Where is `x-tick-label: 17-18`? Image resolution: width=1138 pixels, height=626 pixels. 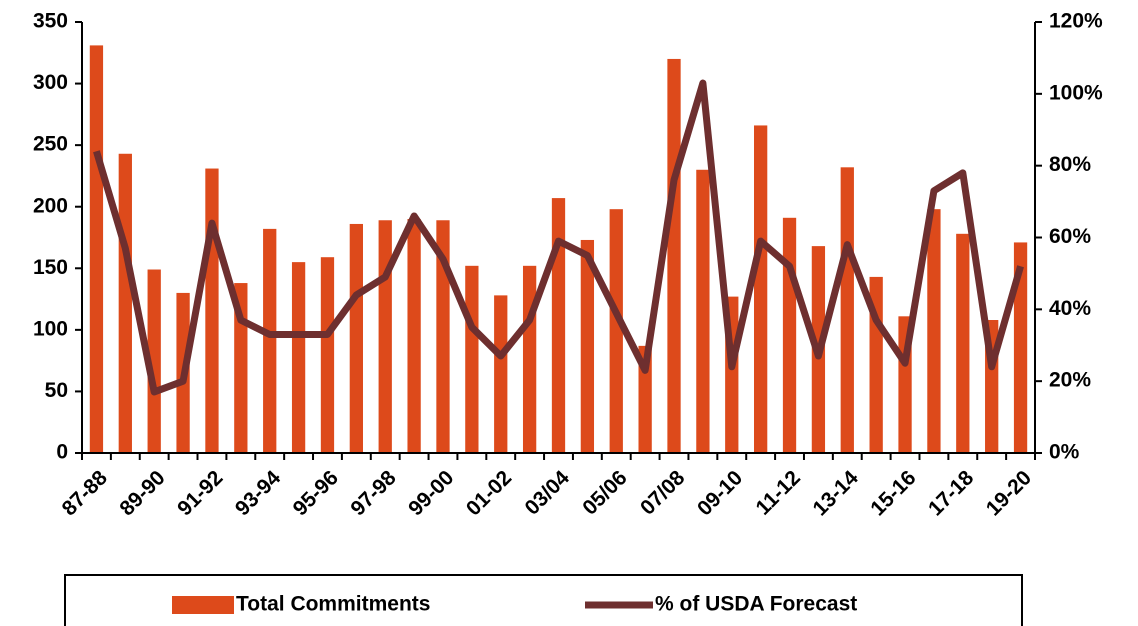
x-tick-label: 17-18 is located at coordinates (951, 493).